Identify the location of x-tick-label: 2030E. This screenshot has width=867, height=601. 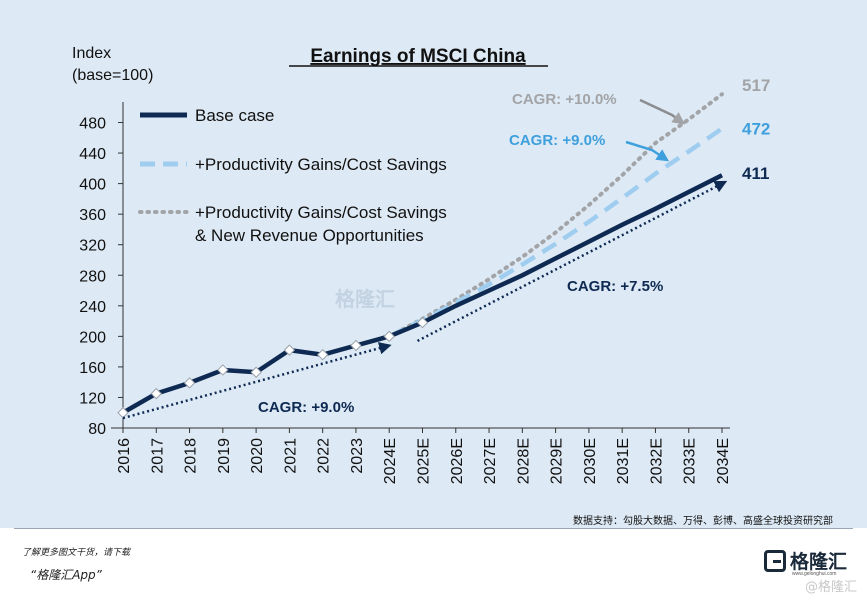
(590, 461).